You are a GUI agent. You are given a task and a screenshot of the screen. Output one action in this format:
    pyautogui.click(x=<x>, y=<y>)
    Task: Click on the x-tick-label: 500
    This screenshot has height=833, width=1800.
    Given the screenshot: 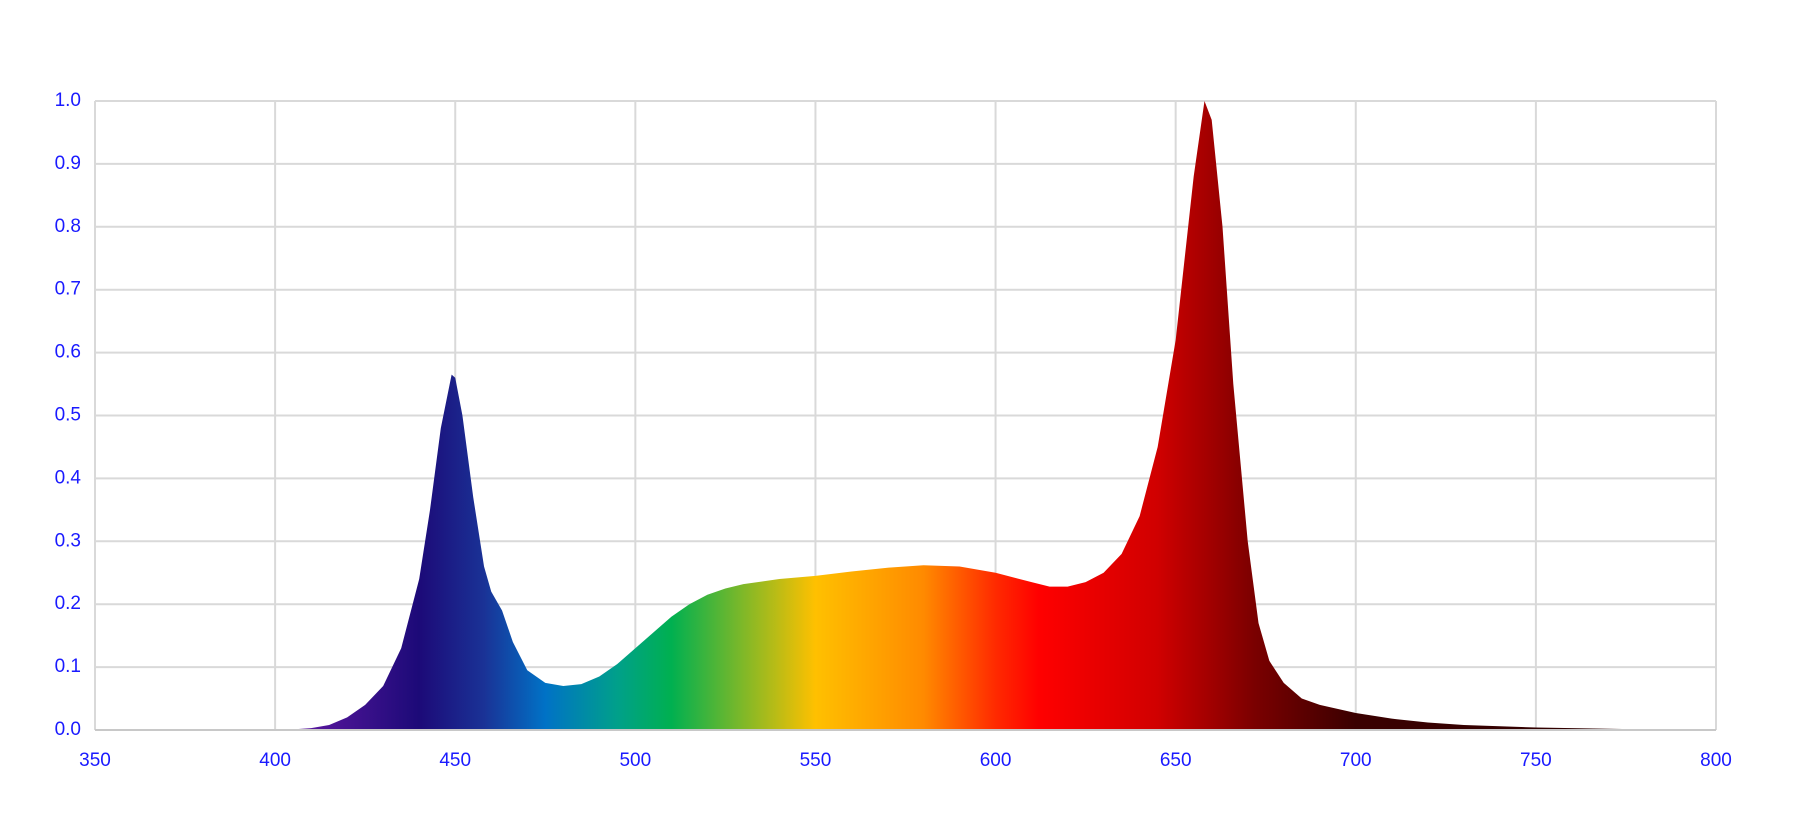 What is the action you would take?
    pyautogui.click(x=635, y=760)
    